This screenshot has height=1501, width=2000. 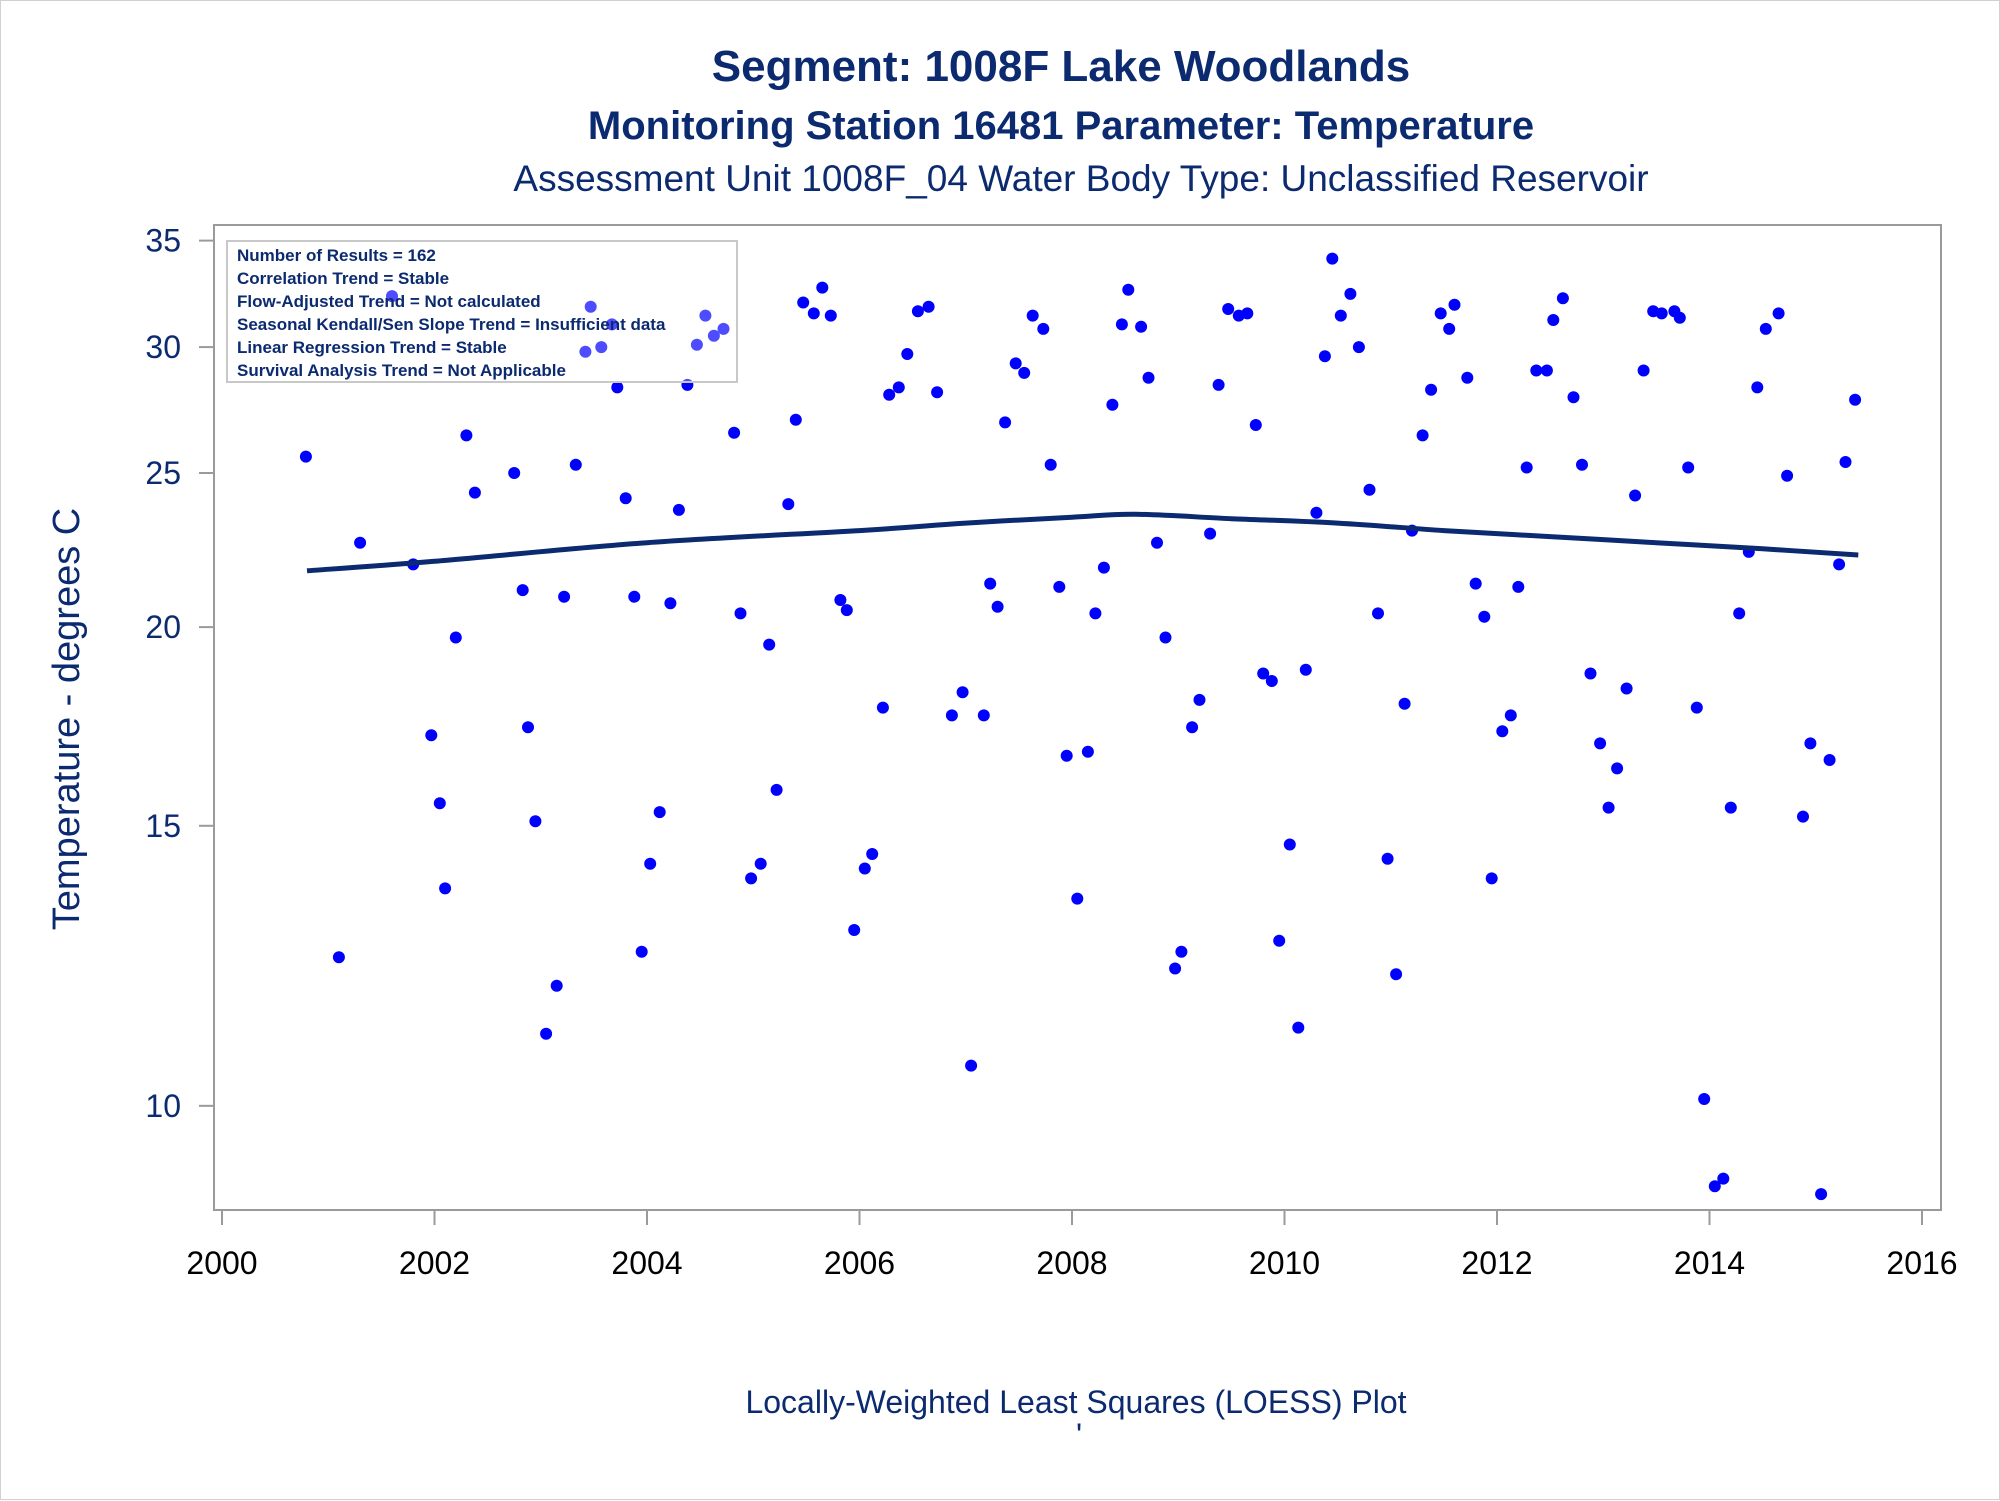 What do you see at coordinates (179, 673) in the screenshot?
I see `y-axis: 10 15 20 25 30 35` at bounding box center [179, 673].